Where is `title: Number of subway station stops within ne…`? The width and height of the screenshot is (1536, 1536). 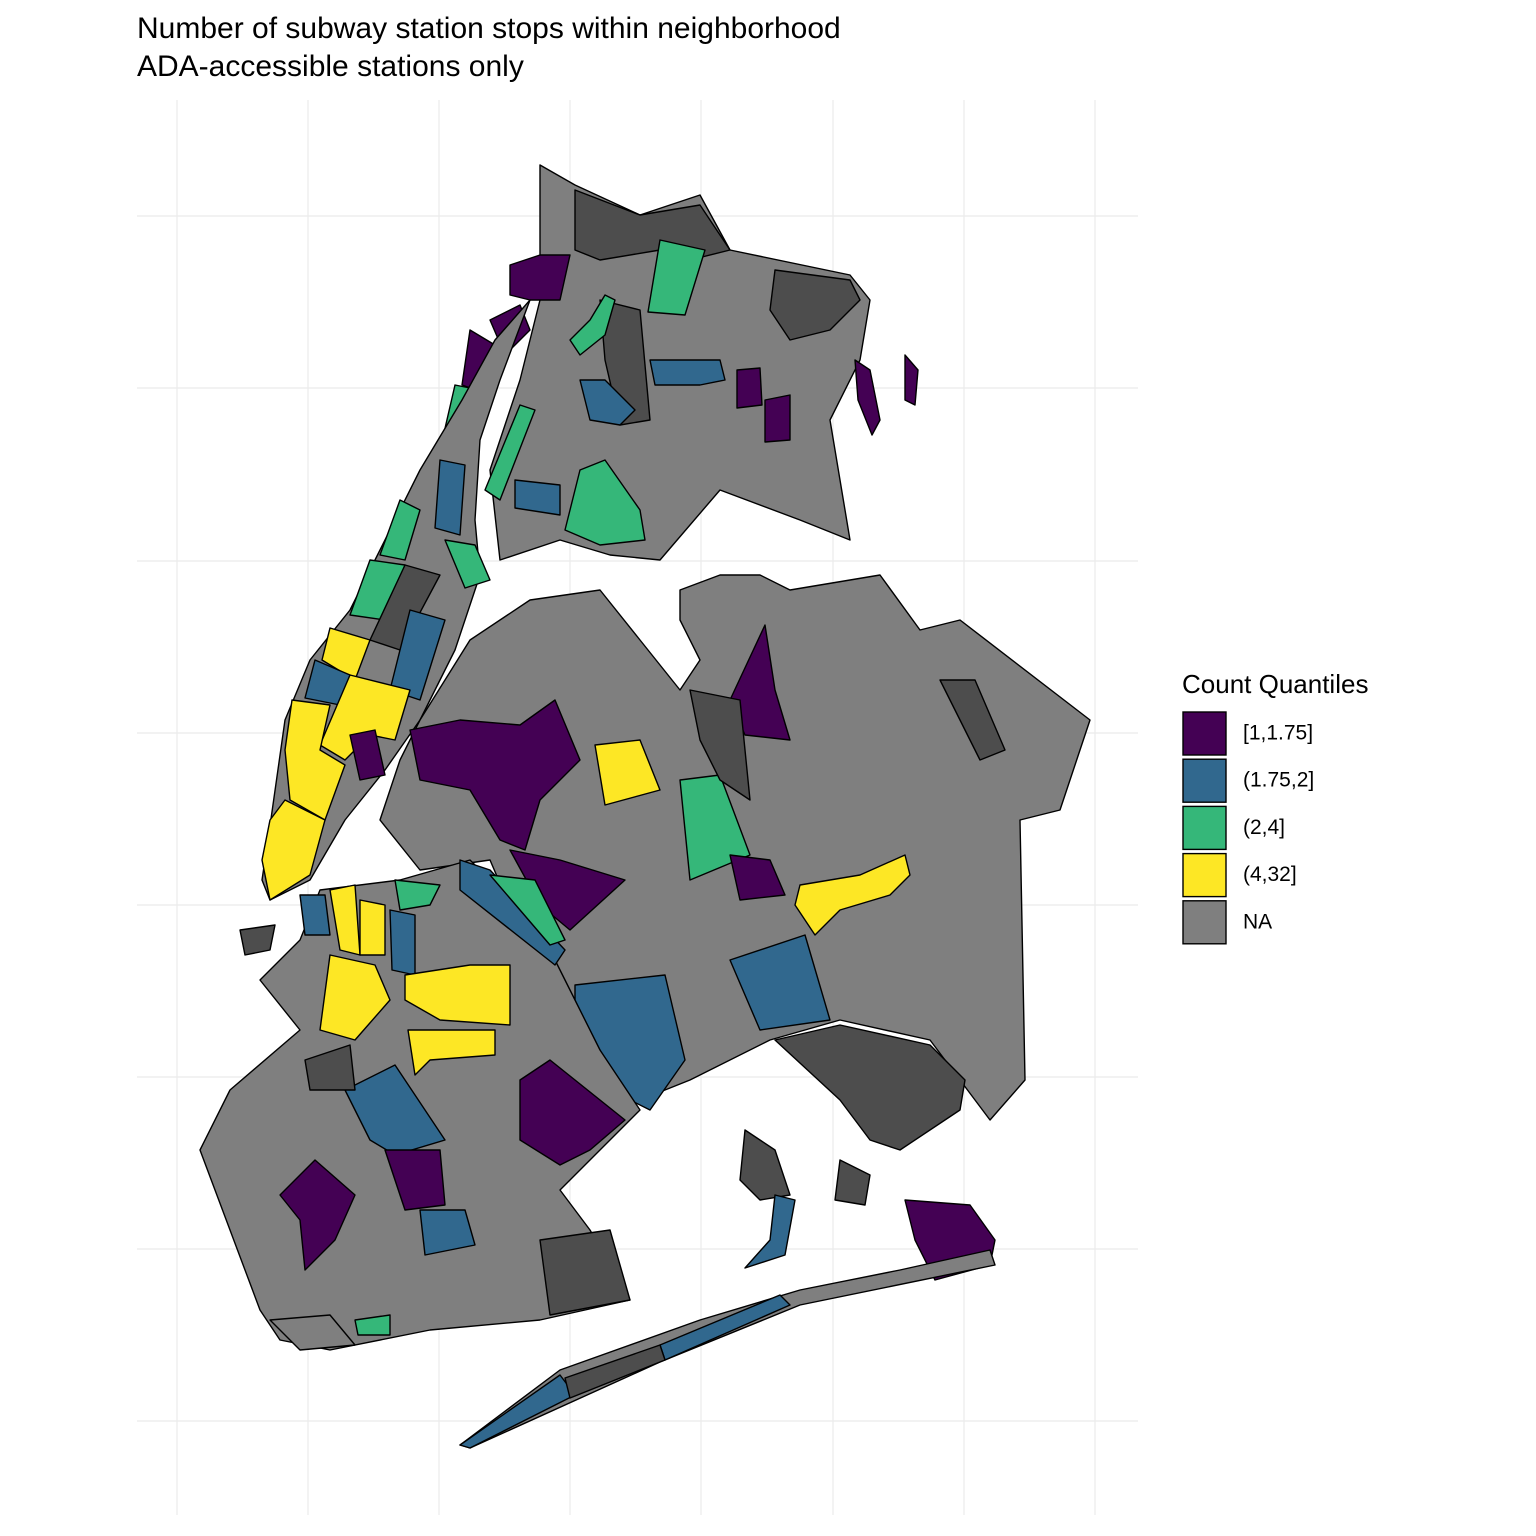 title: Number of subway station stops within ne… is located at coordinates (489, 28).